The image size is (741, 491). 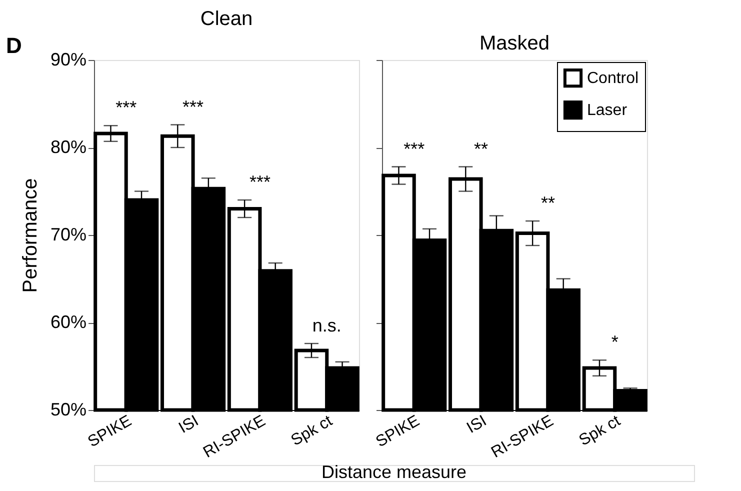 What do you see at coordinates (226, 19) in the screenshot?
I see `chart-title: Clean` at bounding box center [226, 19].